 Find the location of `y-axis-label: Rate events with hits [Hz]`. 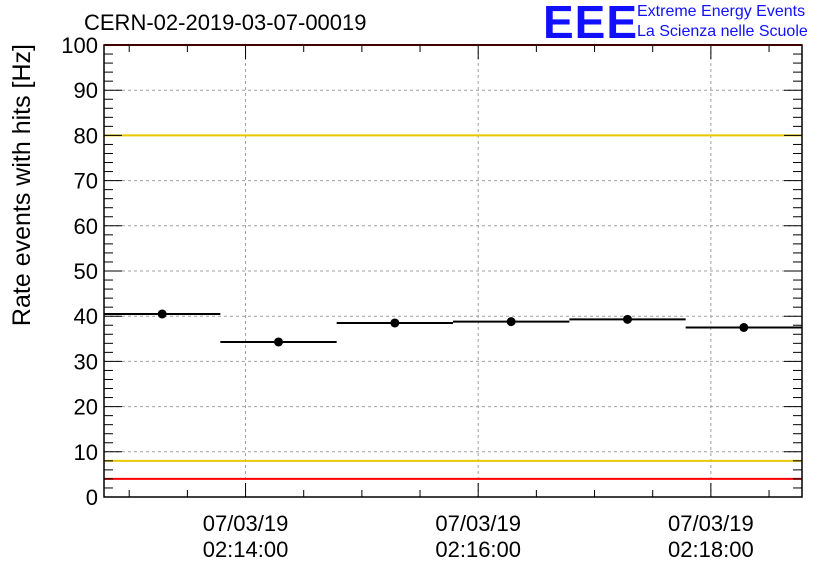

y-axis-label: Rate events with hits [Hz] is located at coordinates (22, 185).